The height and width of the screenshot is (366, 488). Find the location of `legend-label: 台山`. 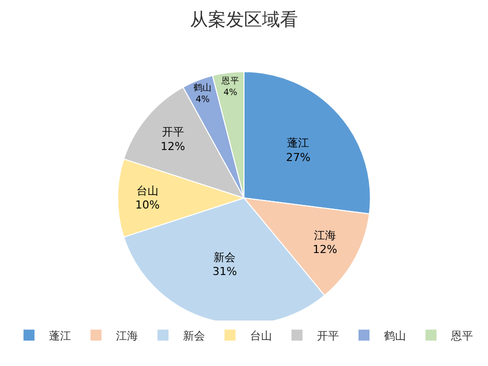

legend-label: 台山 is located at coordinates (261, 335).